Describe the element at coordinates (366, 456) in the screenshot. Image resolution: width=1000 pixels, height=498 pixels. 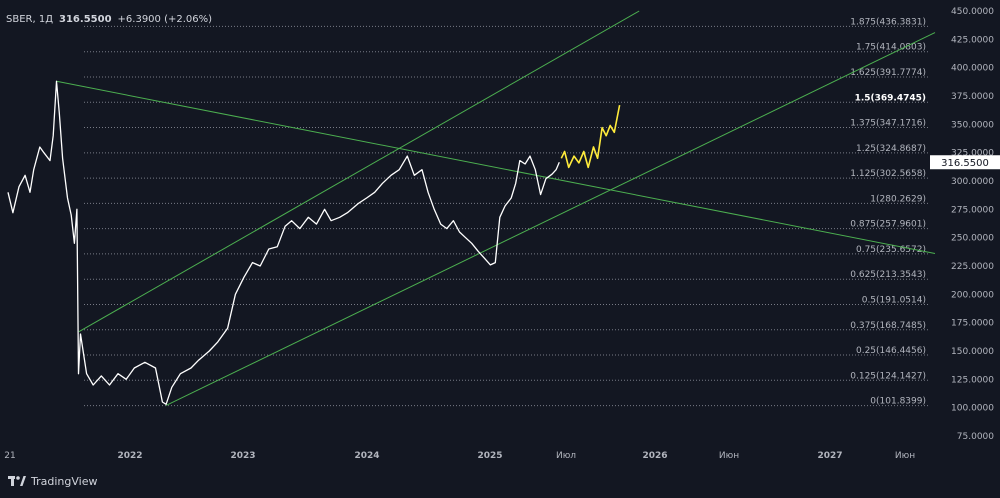
I see `time-tick-label: 2024` at that location.